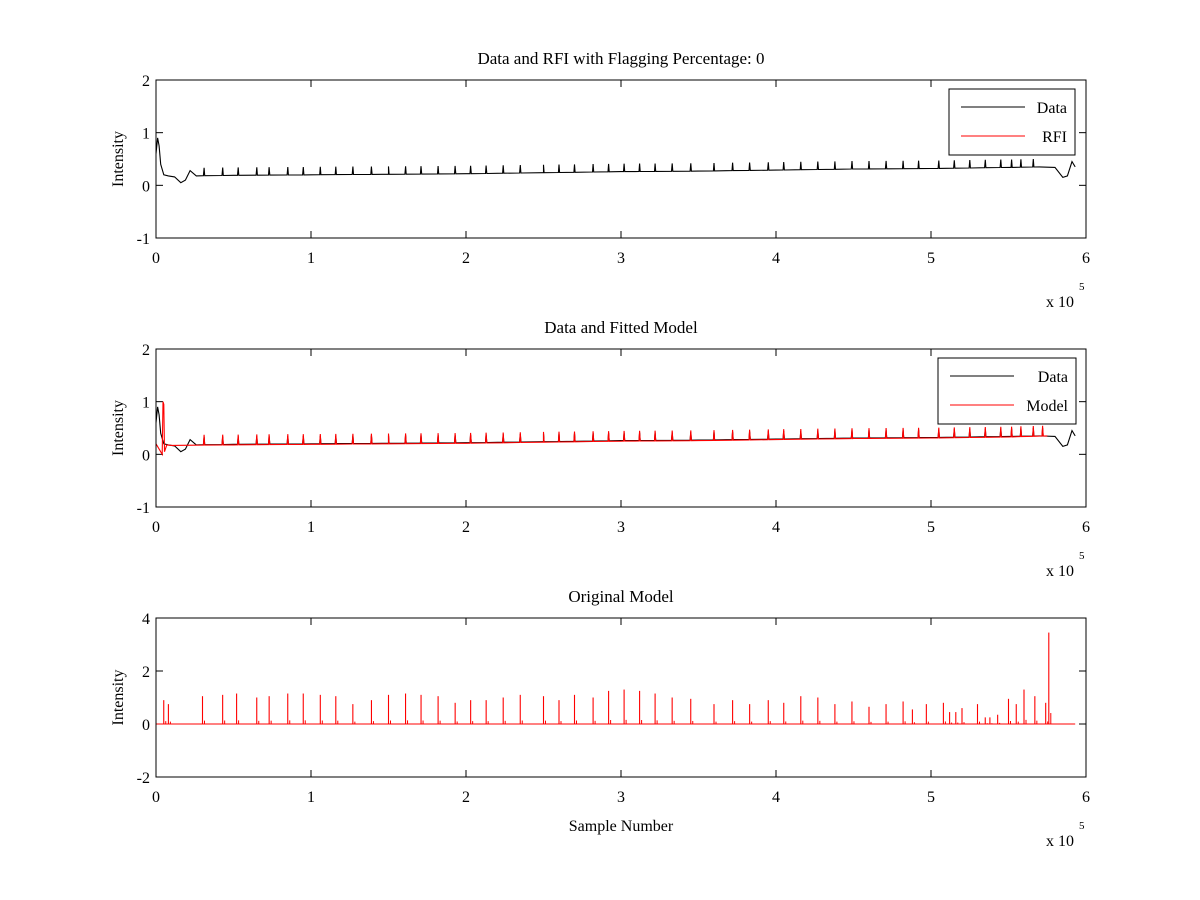 This screenshot has width=1200, height=900. Describe the element at coordinates (621, 596) in the screenshot. I see `chart-title: Original Model` at that location.